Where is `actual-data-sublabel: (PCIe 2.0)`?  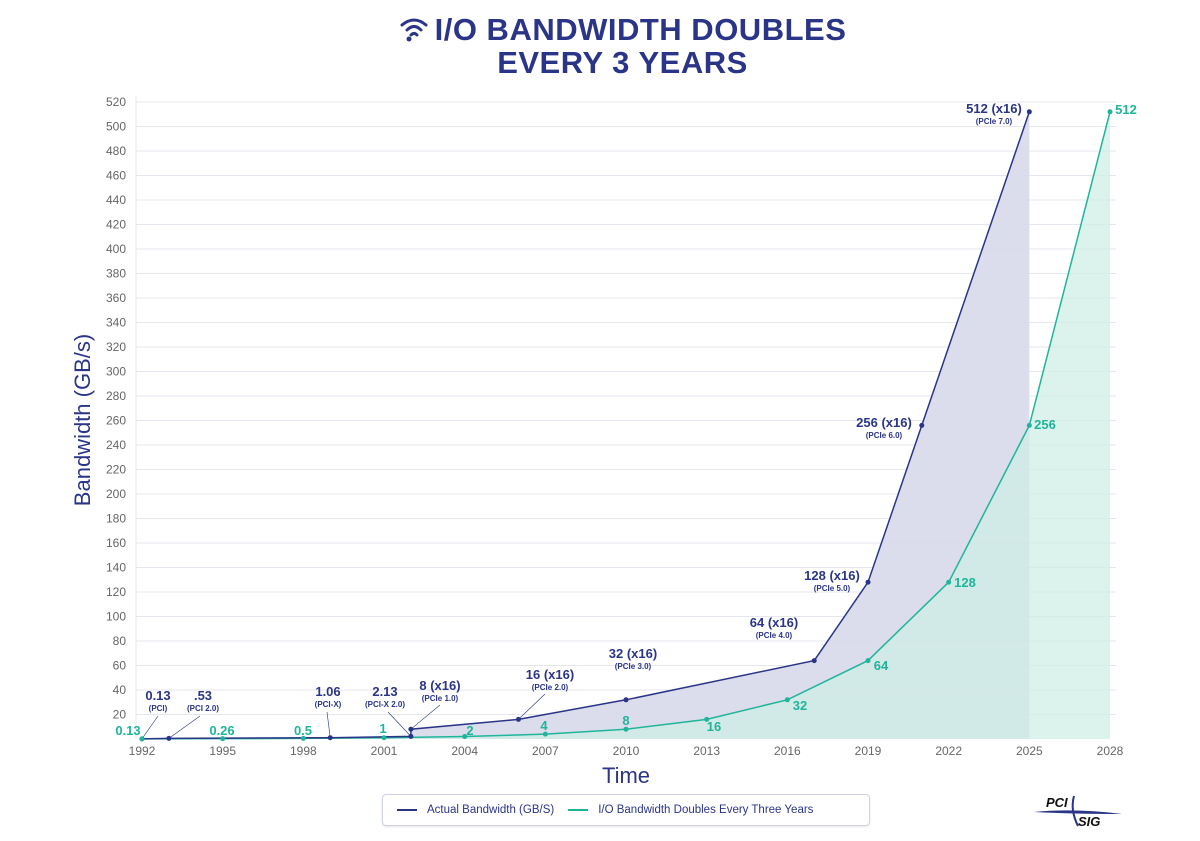
actual-data-sublabel: (PCIe 2.0) is located at coordinates (550, 687).